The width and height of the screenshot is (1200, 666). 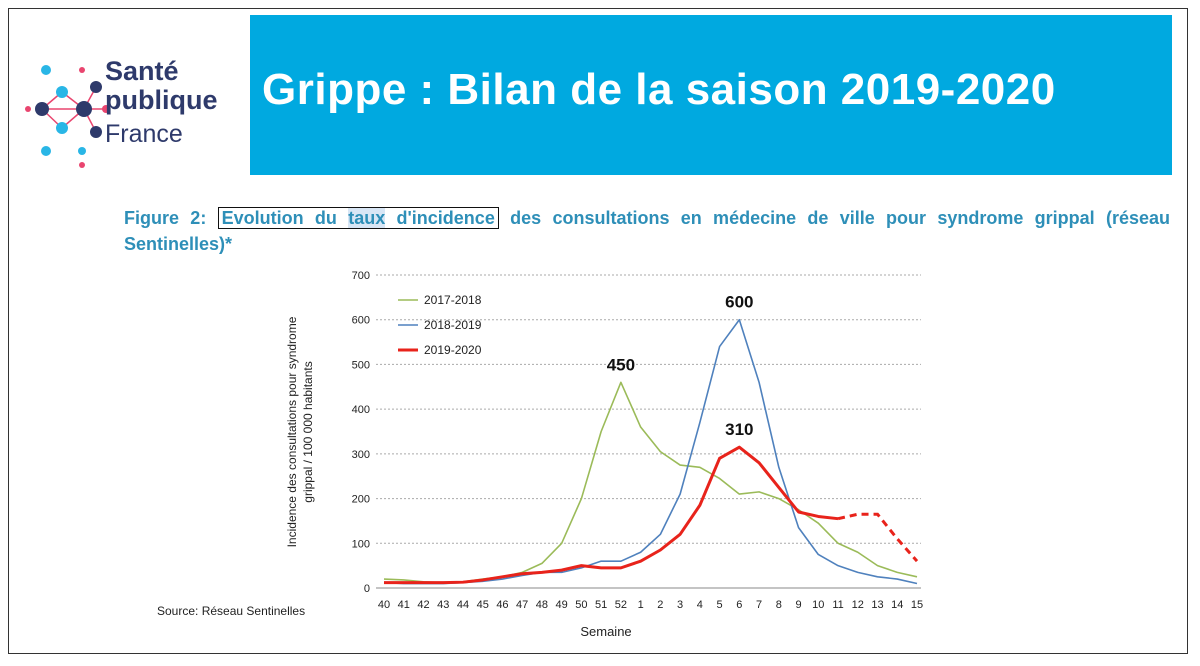 I want to click on logo-line-sante: Santé, so click(x=142, y=71).